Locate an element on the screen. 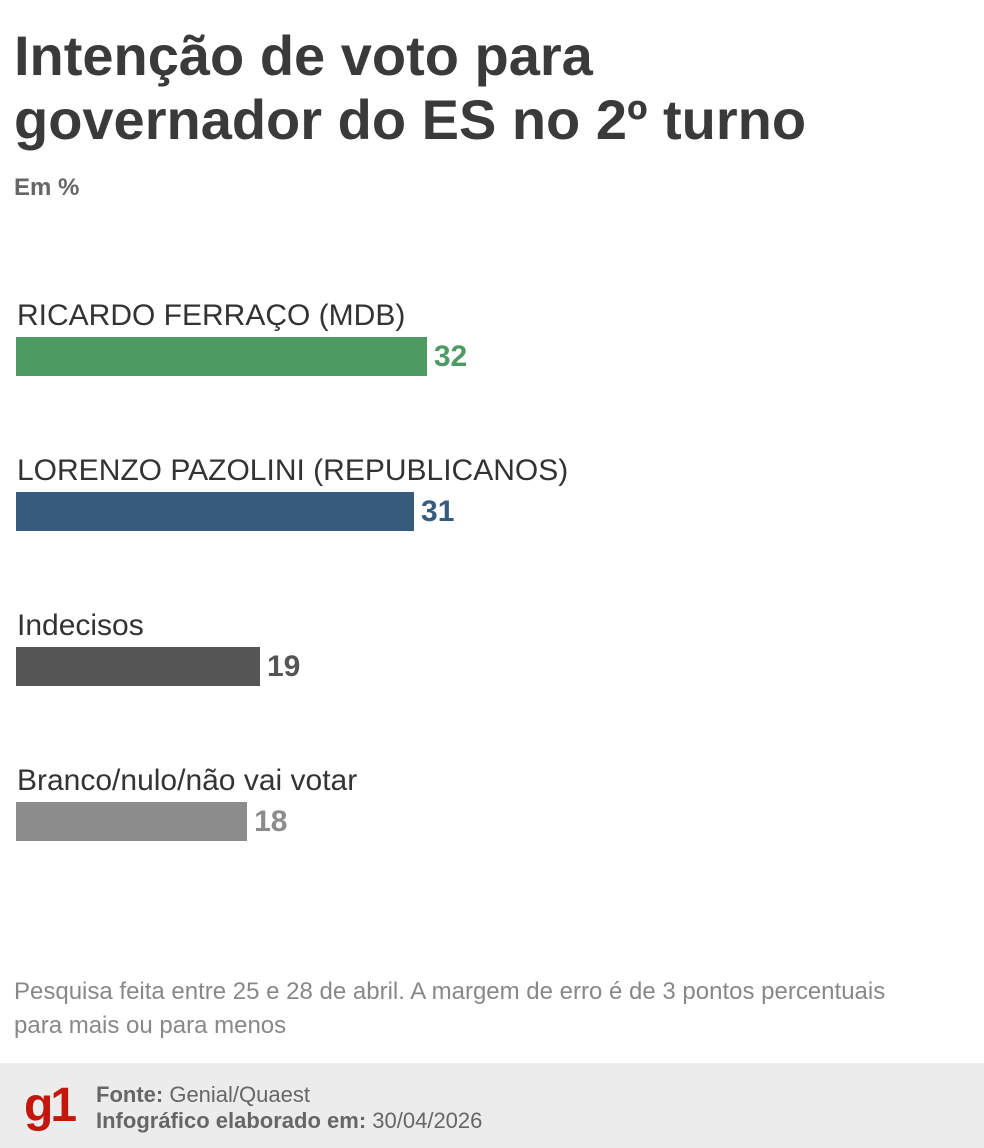 The image size is (984, 1148). source-line: Fonte: Genial/Quaest is located at coordinates (203, 1095).